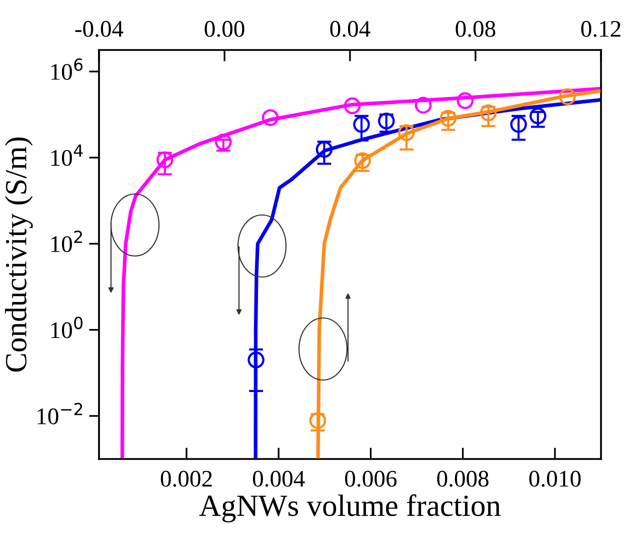 This screenshot has width=638, height=536. Describe the element at coordinates (476, 28) in the screenshot. I see `x2-tick-label: 0.08` at that location.